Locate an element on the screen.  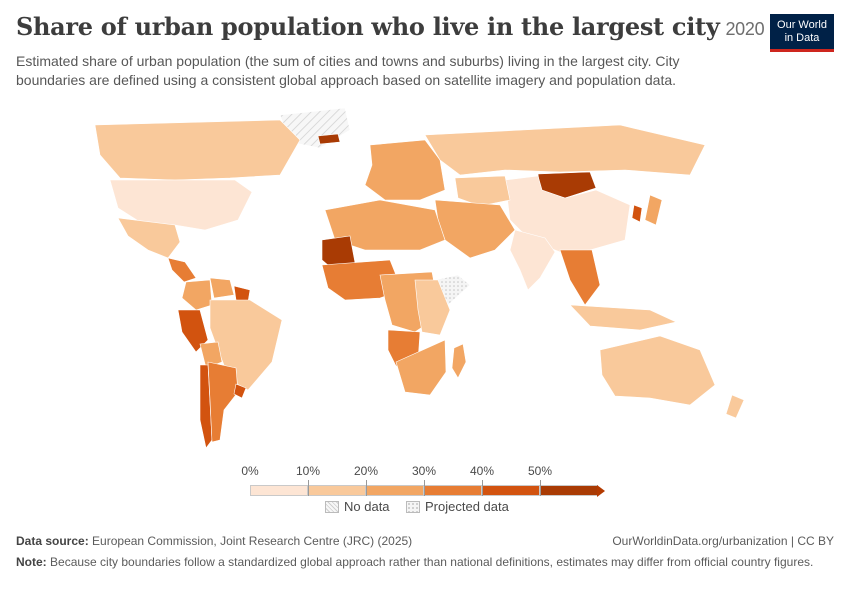
country-korea: Korea is located at coordinates (637, 213).